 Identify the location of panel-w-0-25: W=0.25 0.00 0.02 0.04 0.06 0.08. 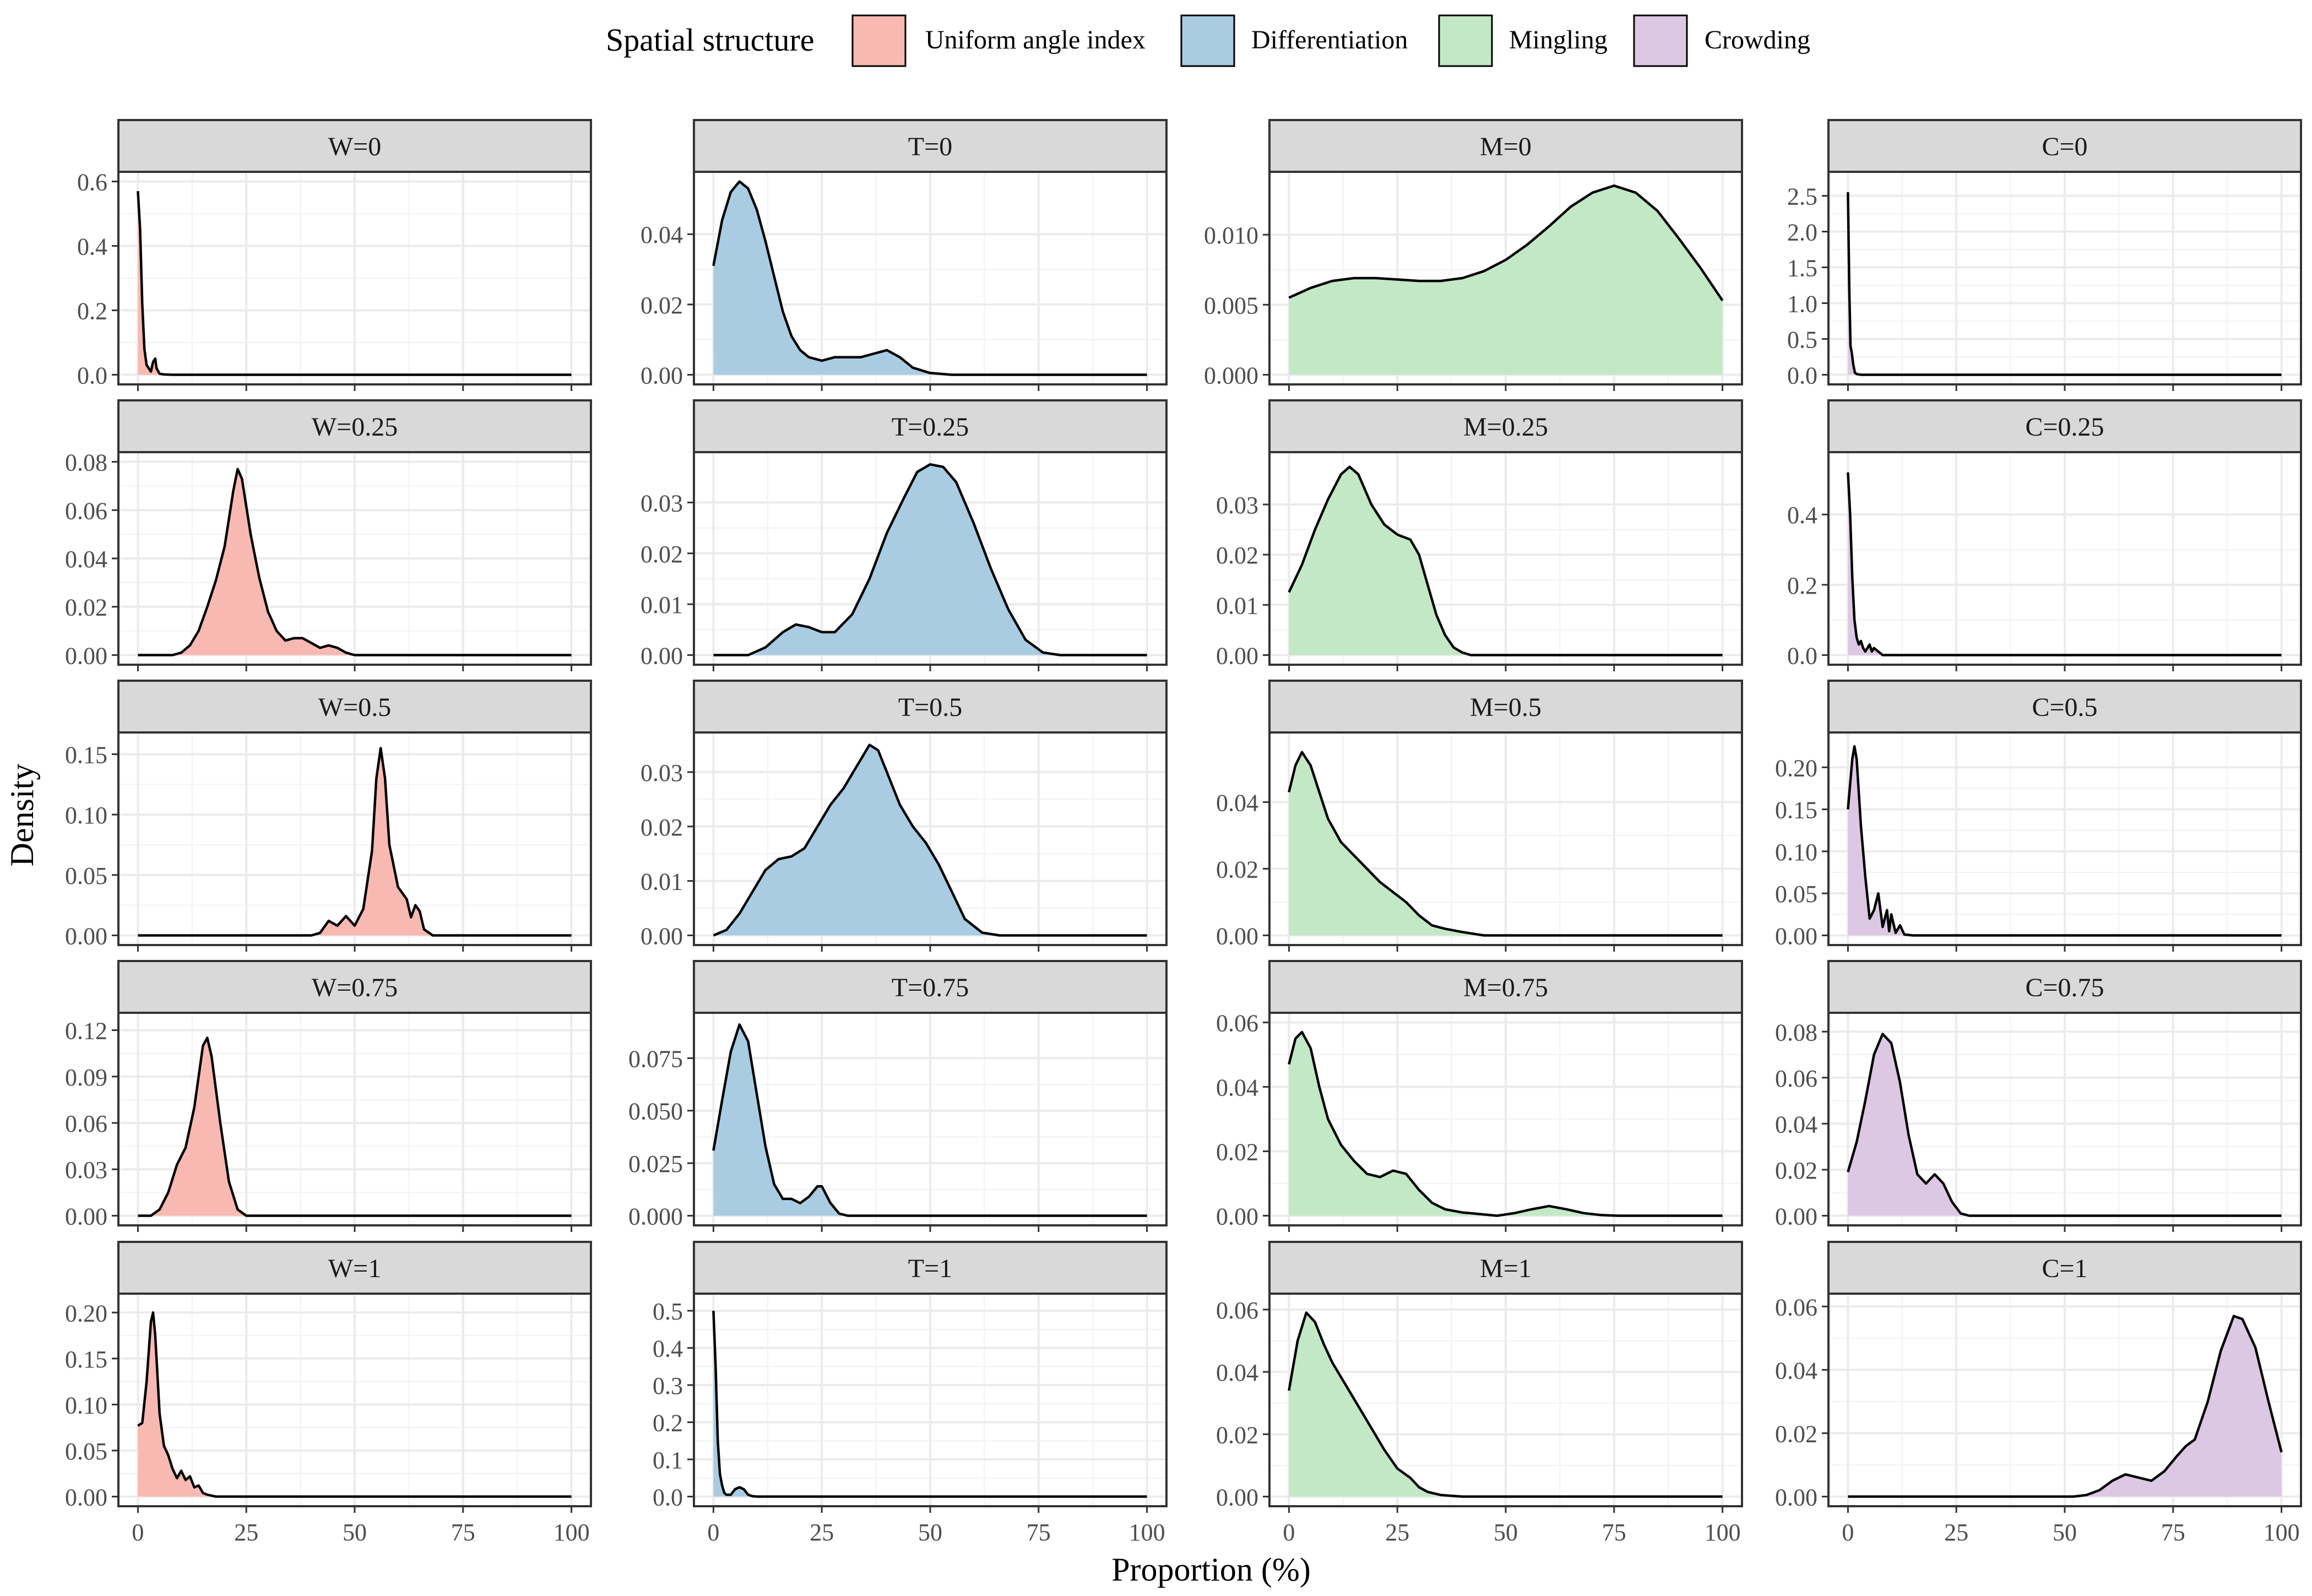
(328, 535).